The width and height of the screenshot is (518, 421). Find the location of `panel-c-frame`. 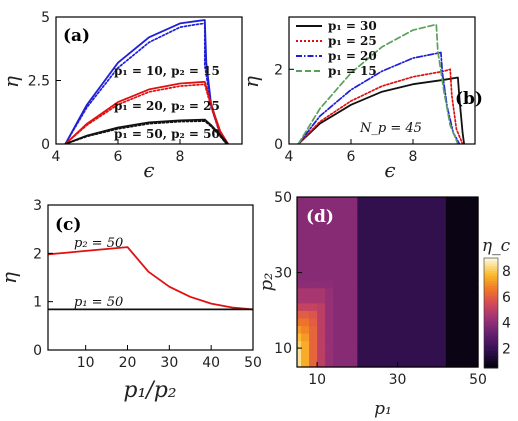

panel-c-frame is located at coordinates (150, 277).